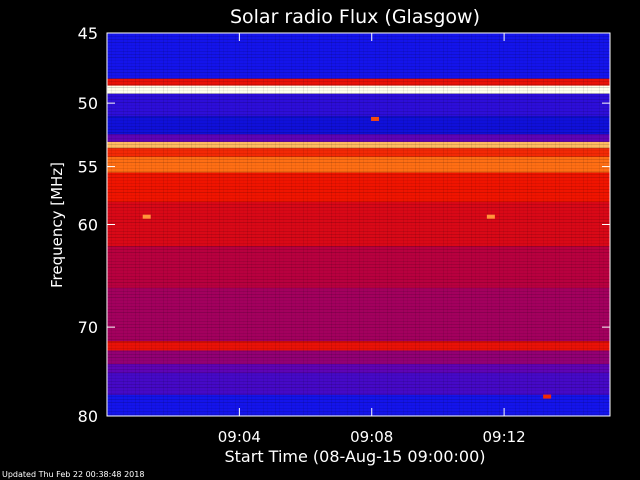 Image resolution: width=640 pixels, height=480 pixels. Describe the element at coordinates (88, 103) in the screenshot. I see `y-tick-label: 50` at that location.